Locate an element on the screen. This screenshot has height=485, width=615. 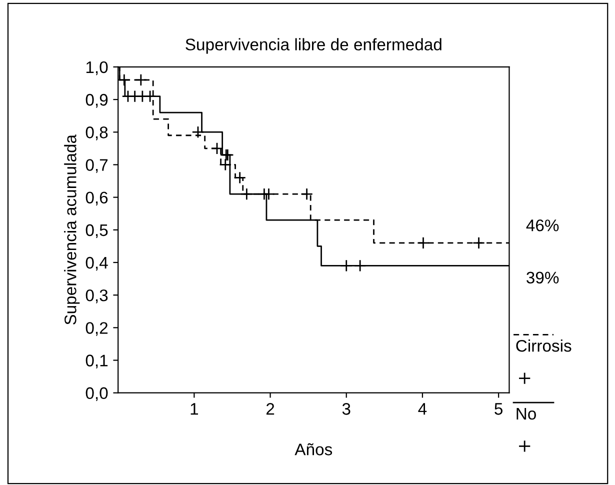
y-axis-title: Supervivencia acumulada is located at coordinates (72, 229).